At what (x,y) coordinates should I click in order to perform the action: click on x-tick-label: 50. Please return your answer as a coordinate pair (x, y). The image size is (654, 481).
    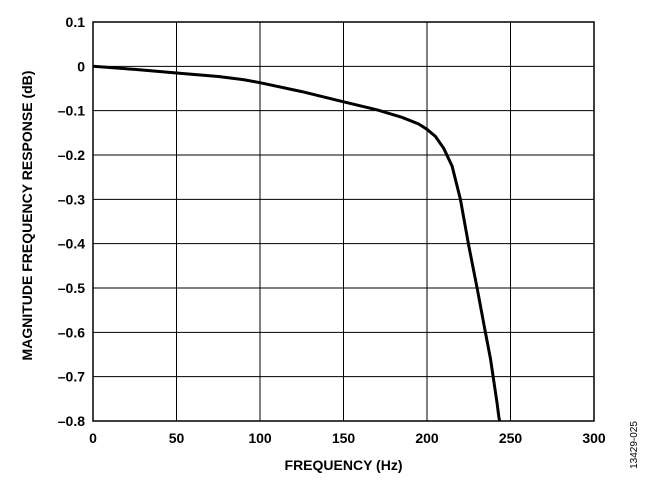
    Looking at the image, I should click on (177, 438).